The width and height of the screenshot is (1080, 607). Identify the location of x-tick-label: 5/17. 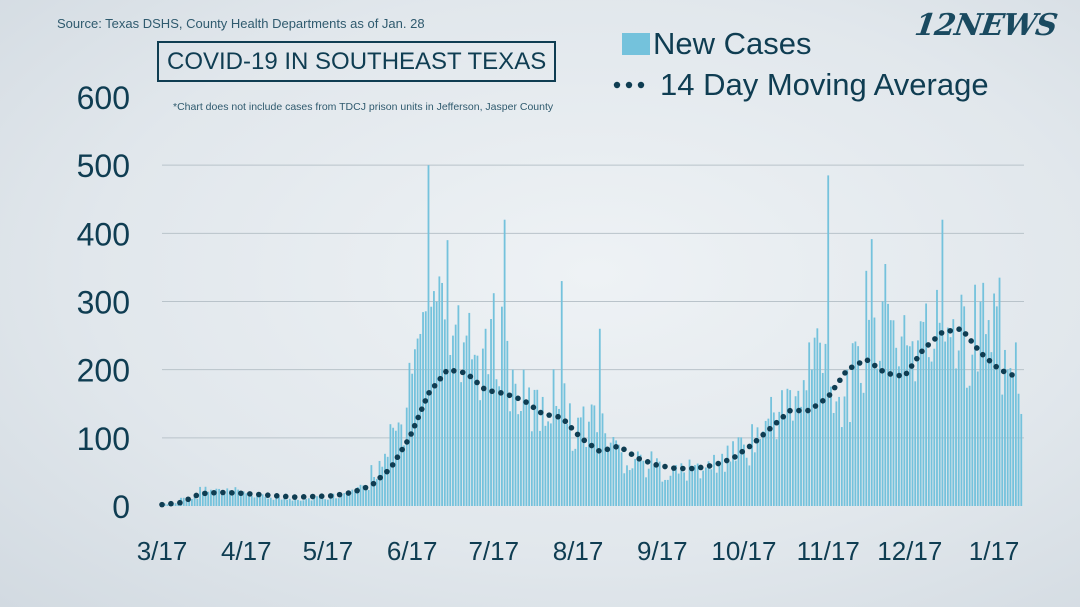
(328, 551).